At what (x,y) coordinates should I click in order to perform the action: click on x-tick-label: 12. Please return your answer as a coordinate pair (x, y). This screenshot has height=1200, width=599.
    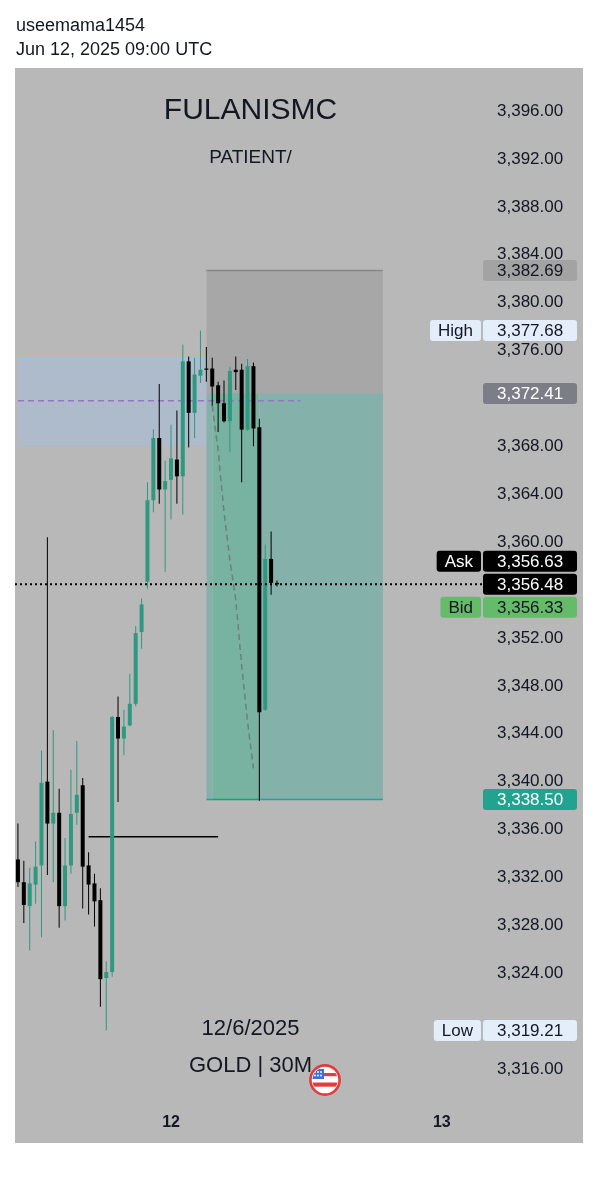
    Looking at the image, I should click on (171, 1122).